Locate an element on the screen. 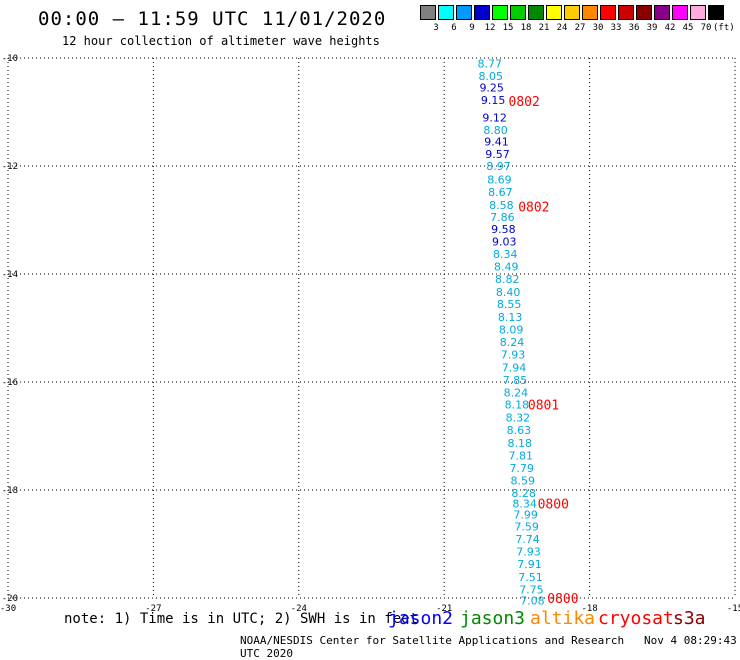 Image resolution: width=740 pixels, height=660 pixels. color-scale-label: 6 is located at coordinates (454, 28).